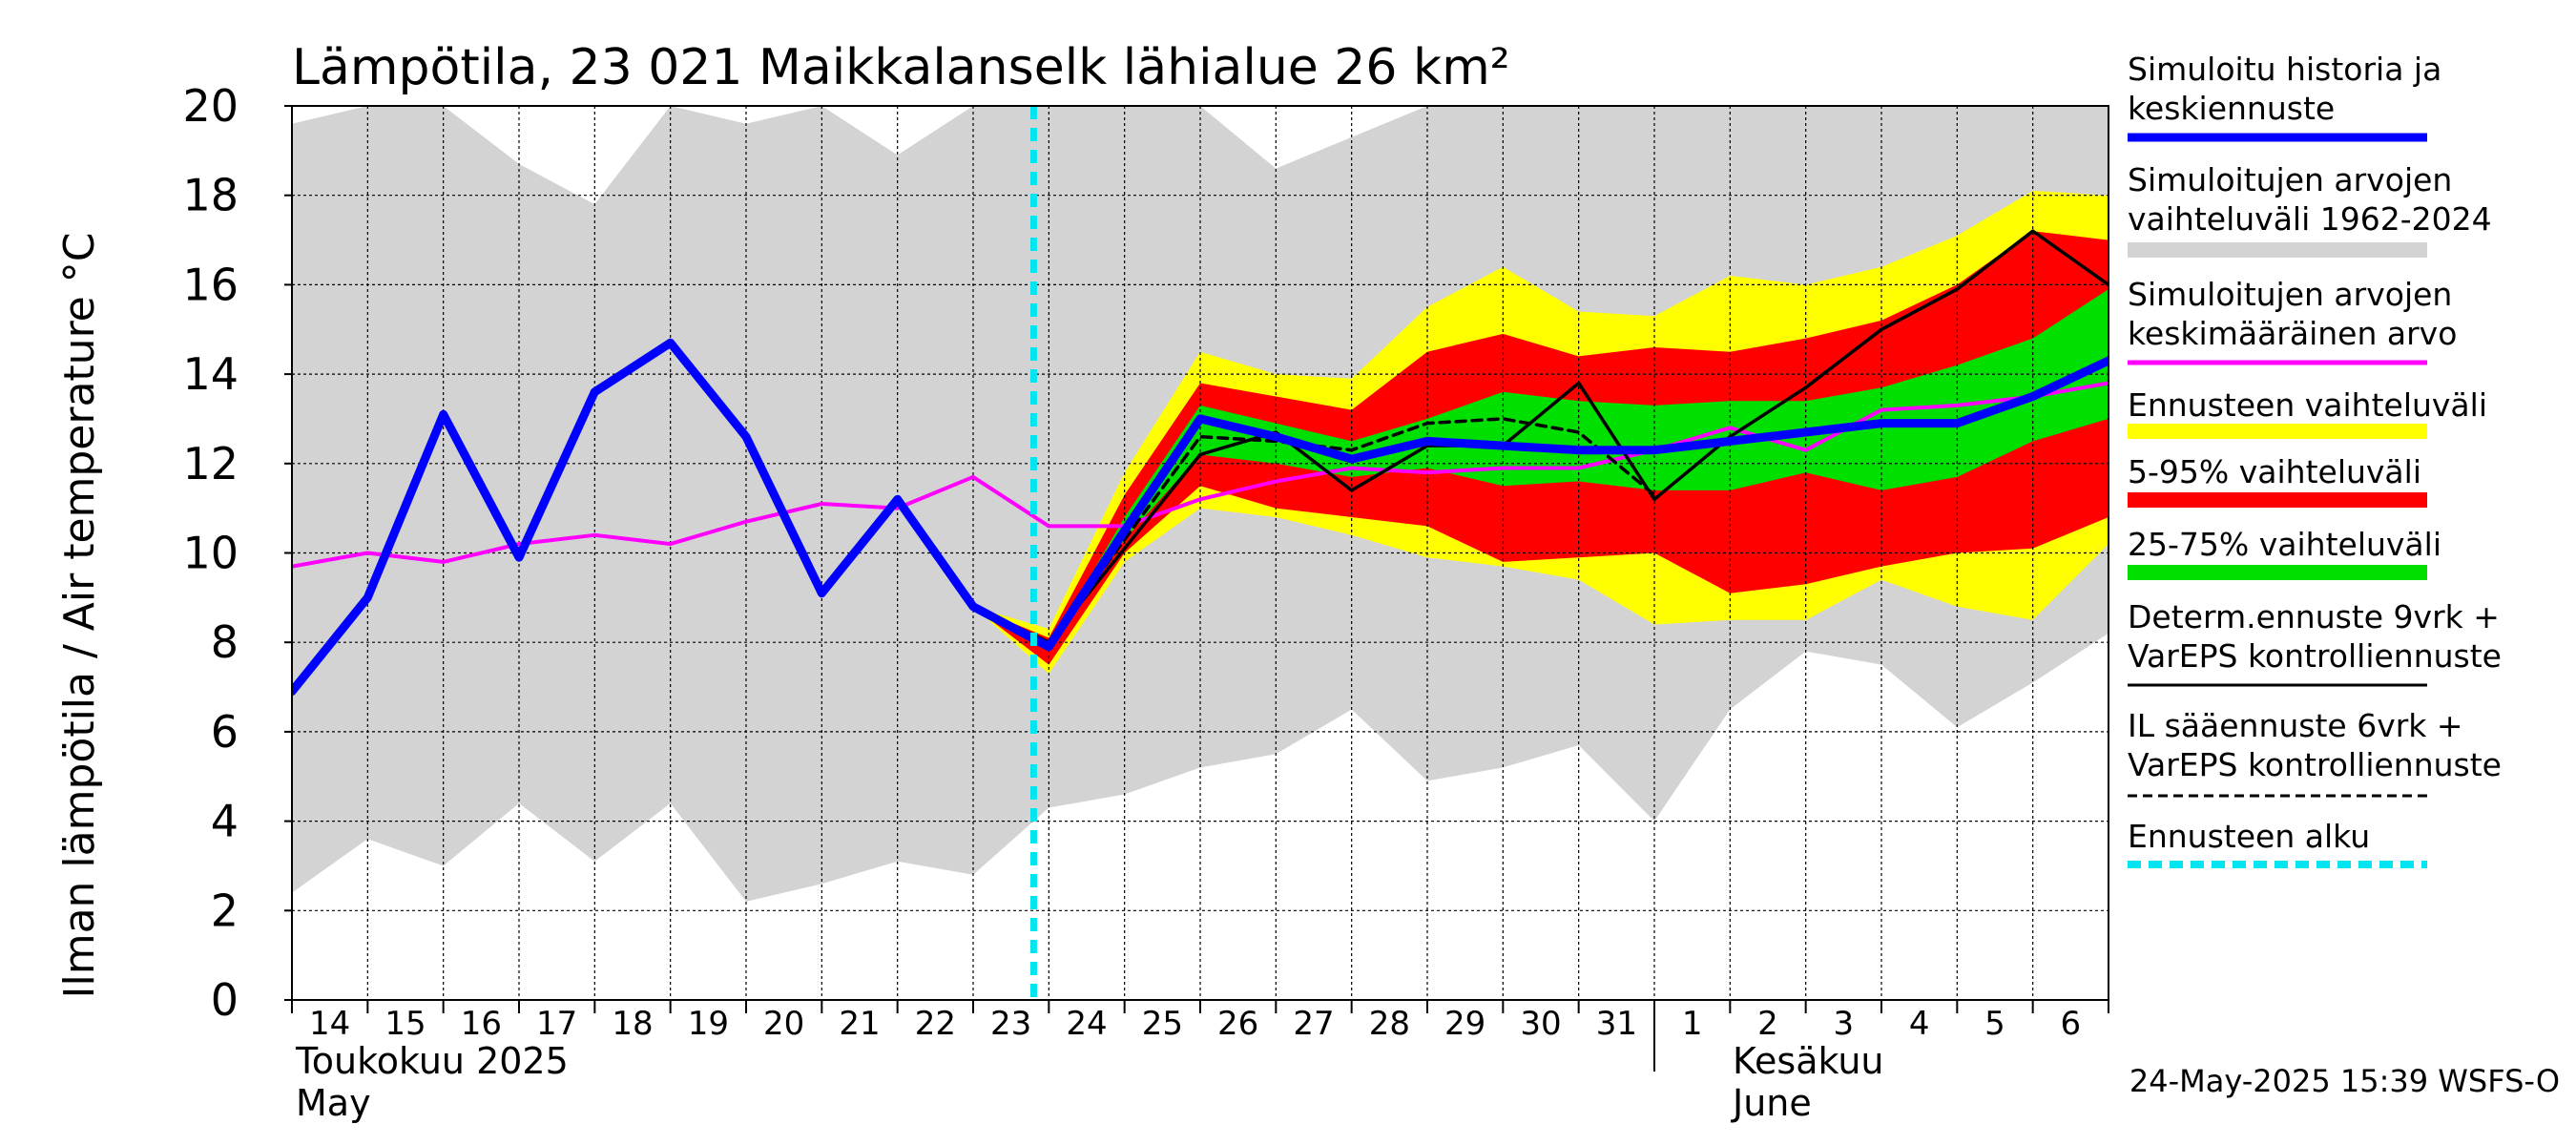  Describe the element at coordinates (1540, 1024) in the screenshot. I see `x-tick-label: 30` at that location.